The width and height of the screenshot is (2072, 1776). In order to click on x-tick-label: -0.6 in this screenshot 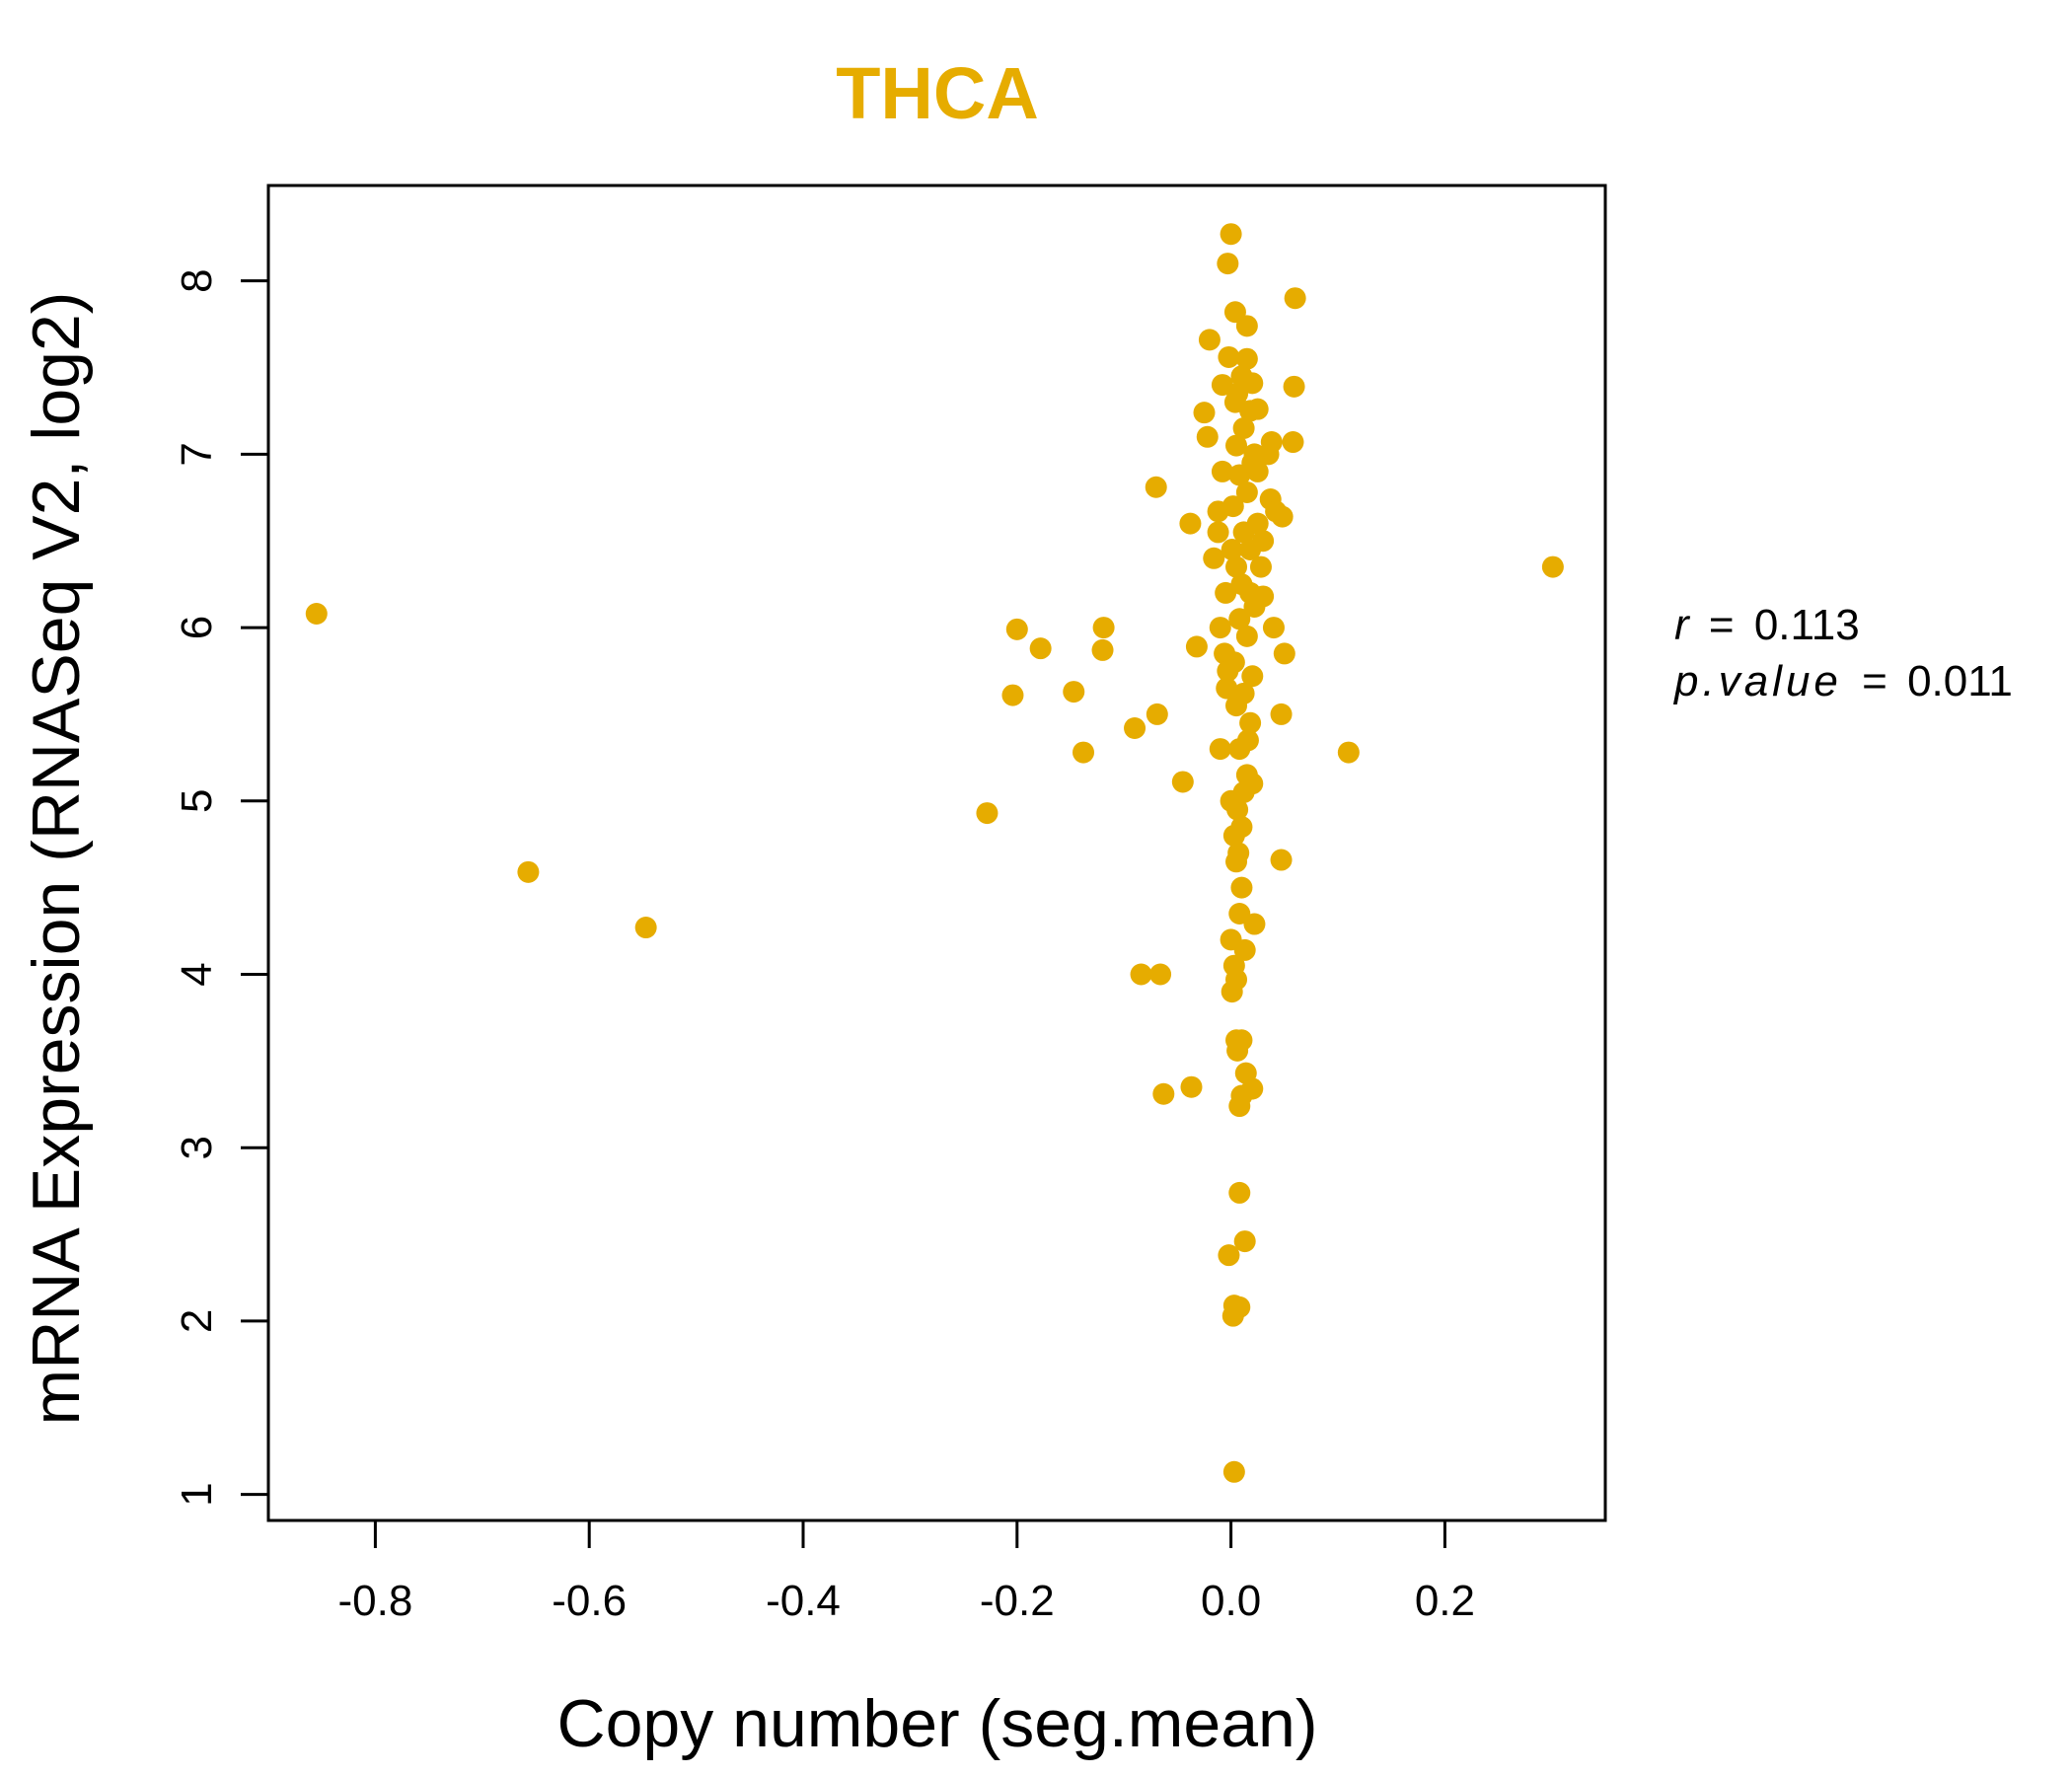, I will do `click(589, 1601)`.